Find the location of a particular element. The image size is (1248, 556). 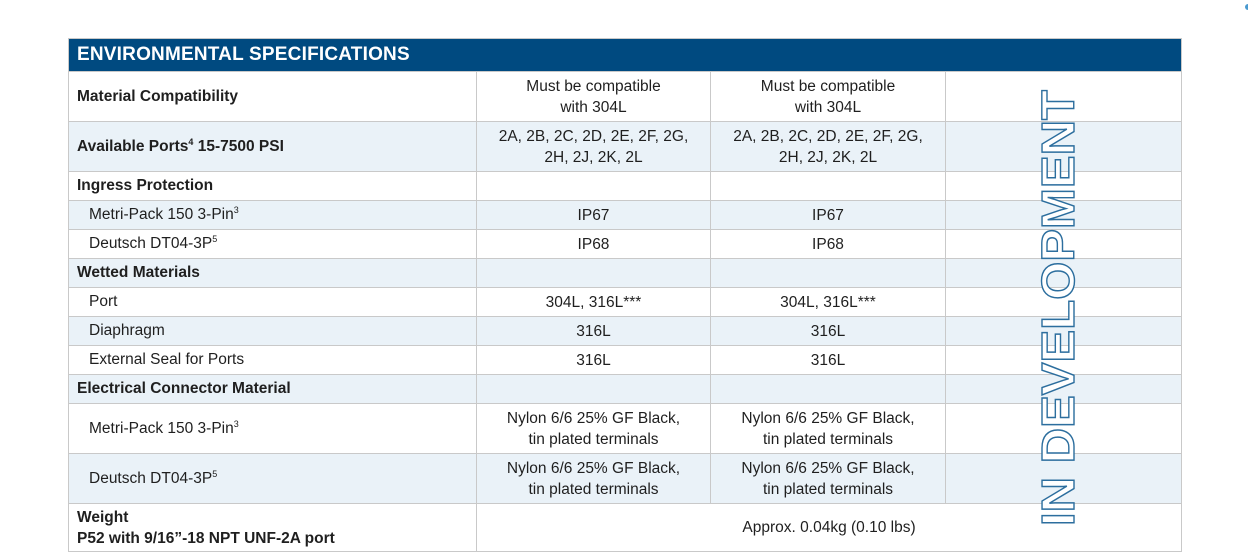

row-label: Diaphragm is located at coordinates (272, 331).